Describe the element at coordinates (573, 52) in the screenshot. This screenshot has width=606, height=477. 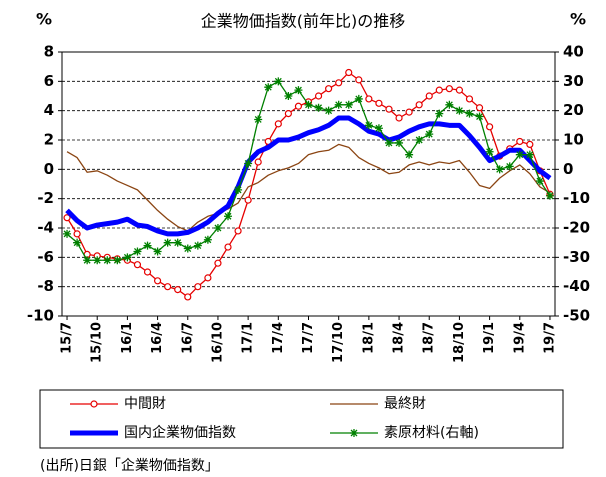
I see `y2-tick-label: 40` at that location.